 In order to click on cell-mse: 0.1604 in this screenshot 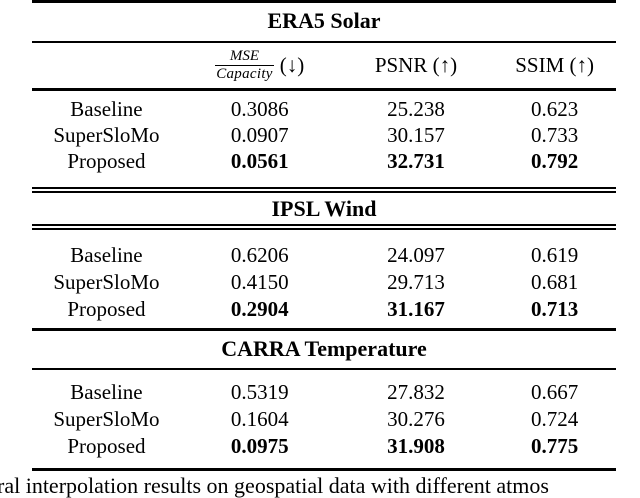, I will do `click(259, 419)`.